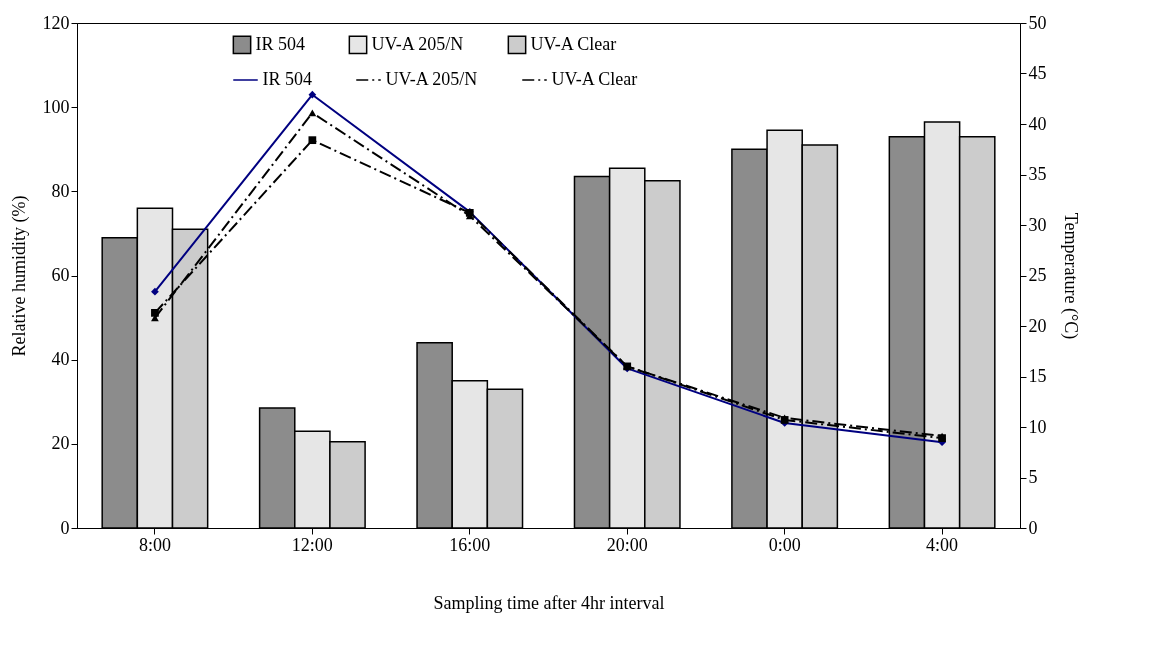 This screenshot has height=646, width=1174. What do you see at coordinates (1037, 376) in the screenshot?
I see `y2-tick-label: 15` at bounding box center [1037, 376].